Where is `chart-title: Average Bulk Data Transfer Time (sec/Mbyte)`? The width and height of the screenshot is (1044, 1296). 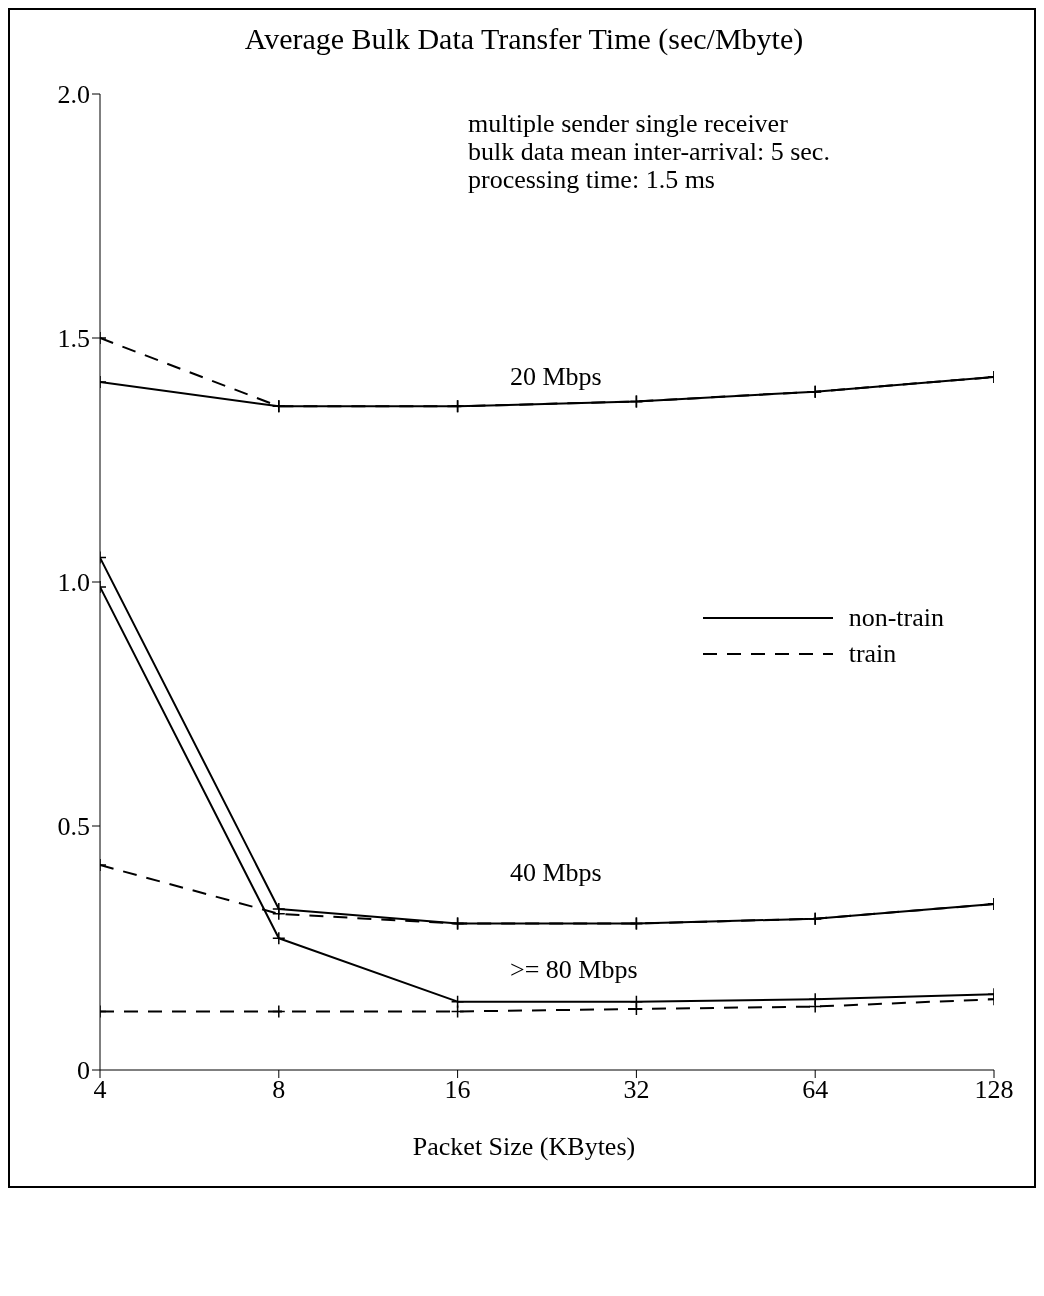 chart-title: Average Bulk Data Transfer Time (sec/Mbyte) is located at coordinates (524, 39).